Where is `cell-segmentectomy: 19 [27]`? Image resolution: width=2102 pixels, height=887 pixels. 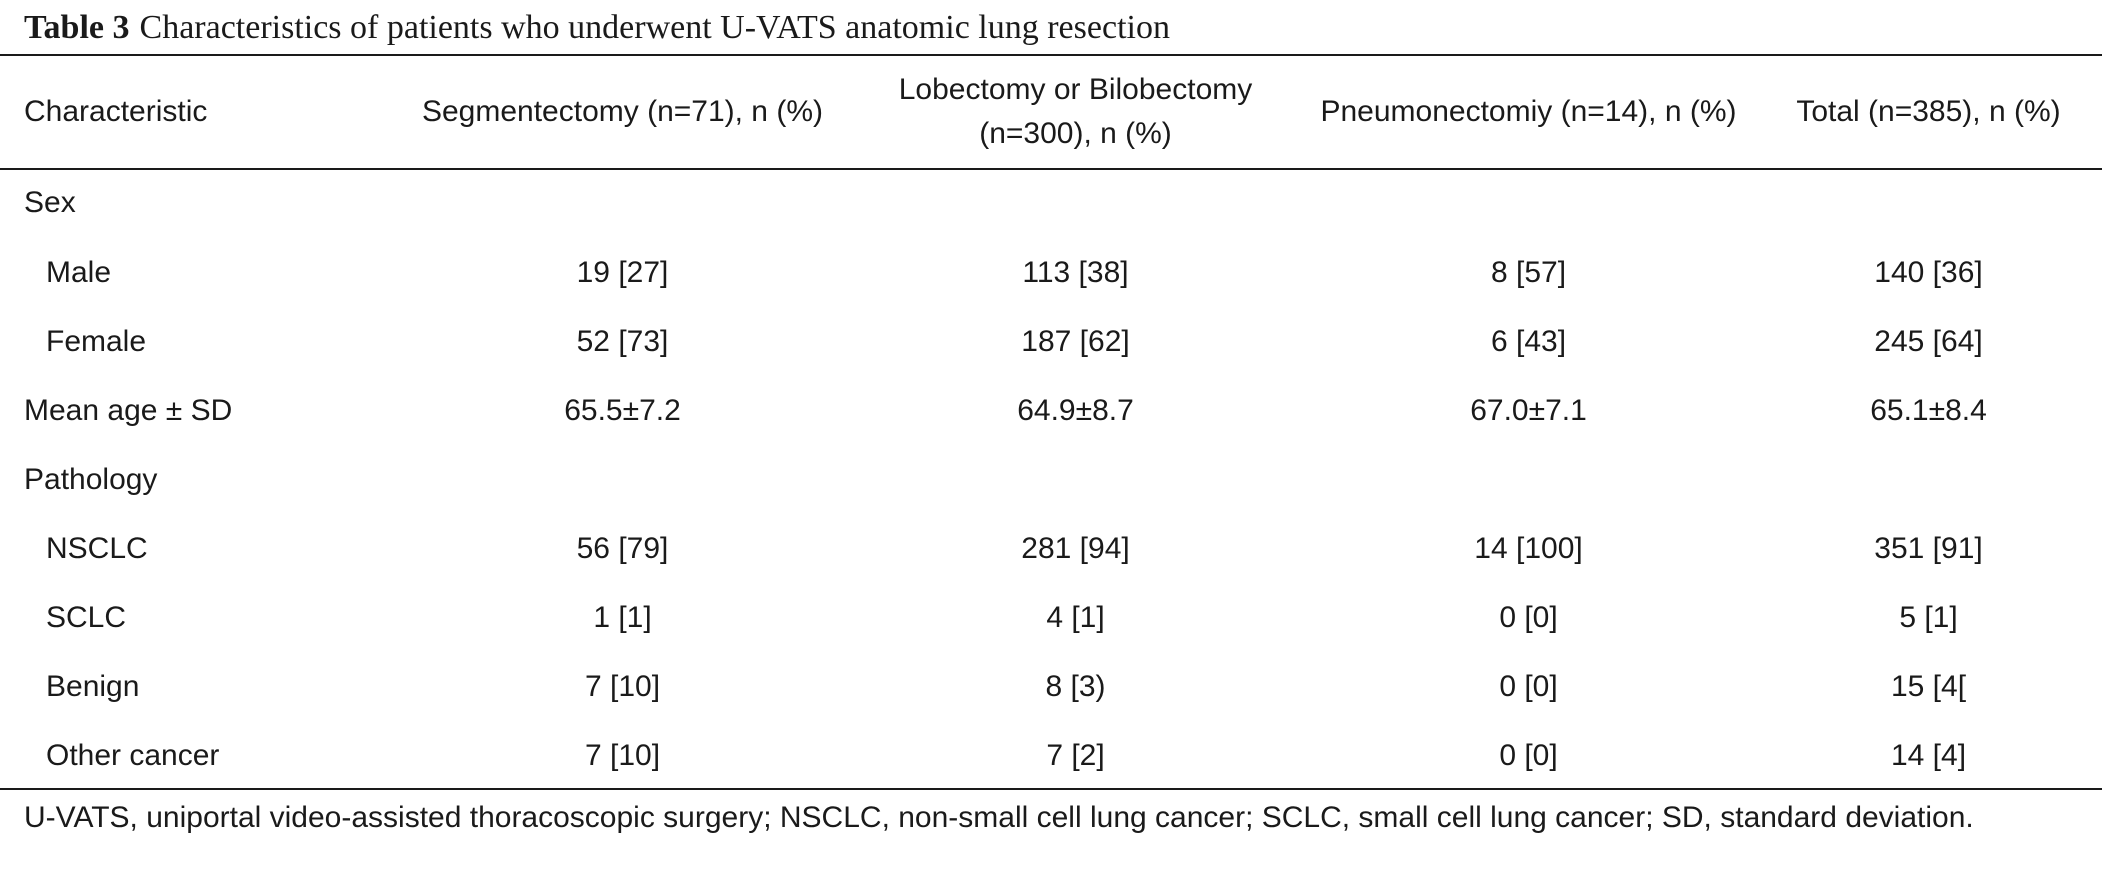
cell-segmentectomy: 19 [27] is located at coordinates (622, 272).